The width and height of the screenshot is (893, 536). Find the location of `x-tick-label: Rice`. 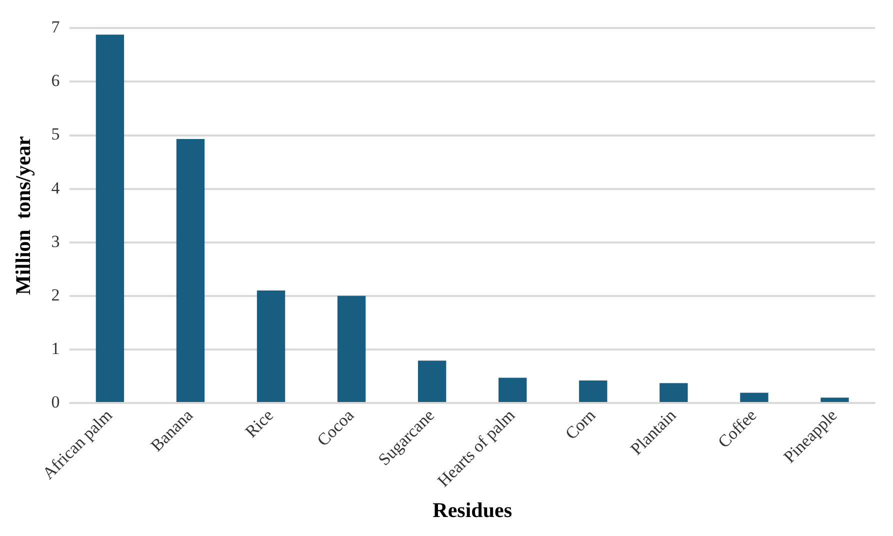

x-tick-label: Rice is located at coordinates (260, 424).